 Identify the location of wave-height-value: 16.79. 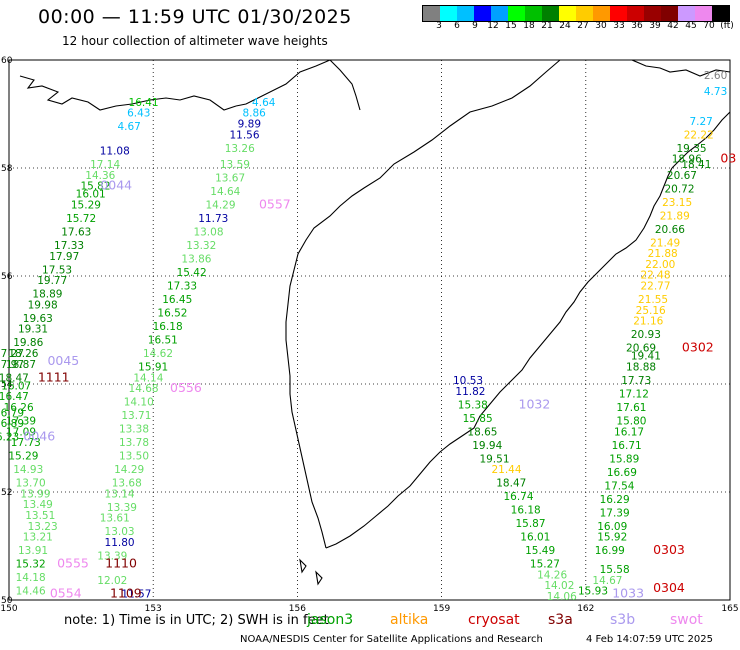
(12, 413).